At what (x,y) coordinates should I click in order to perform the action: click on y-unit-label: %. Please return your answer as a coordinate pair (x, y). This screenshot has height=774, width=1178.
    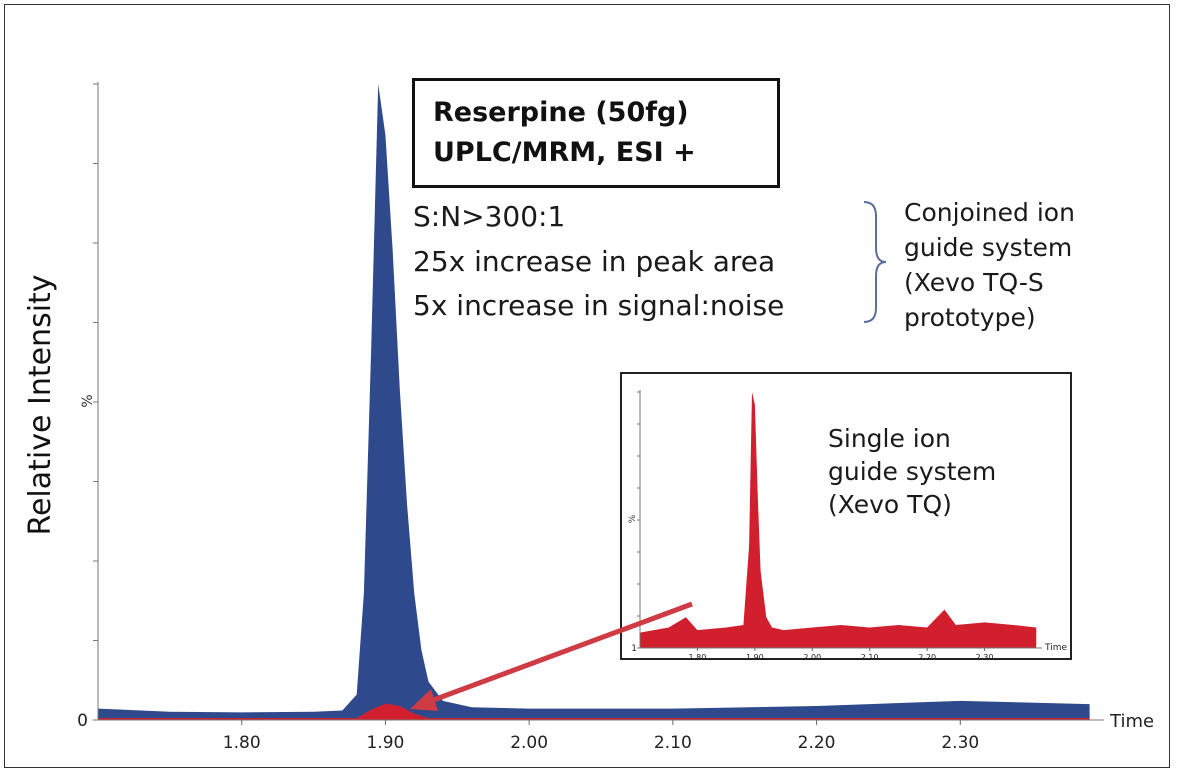
    Looking at the image, I should click on (88, 400).